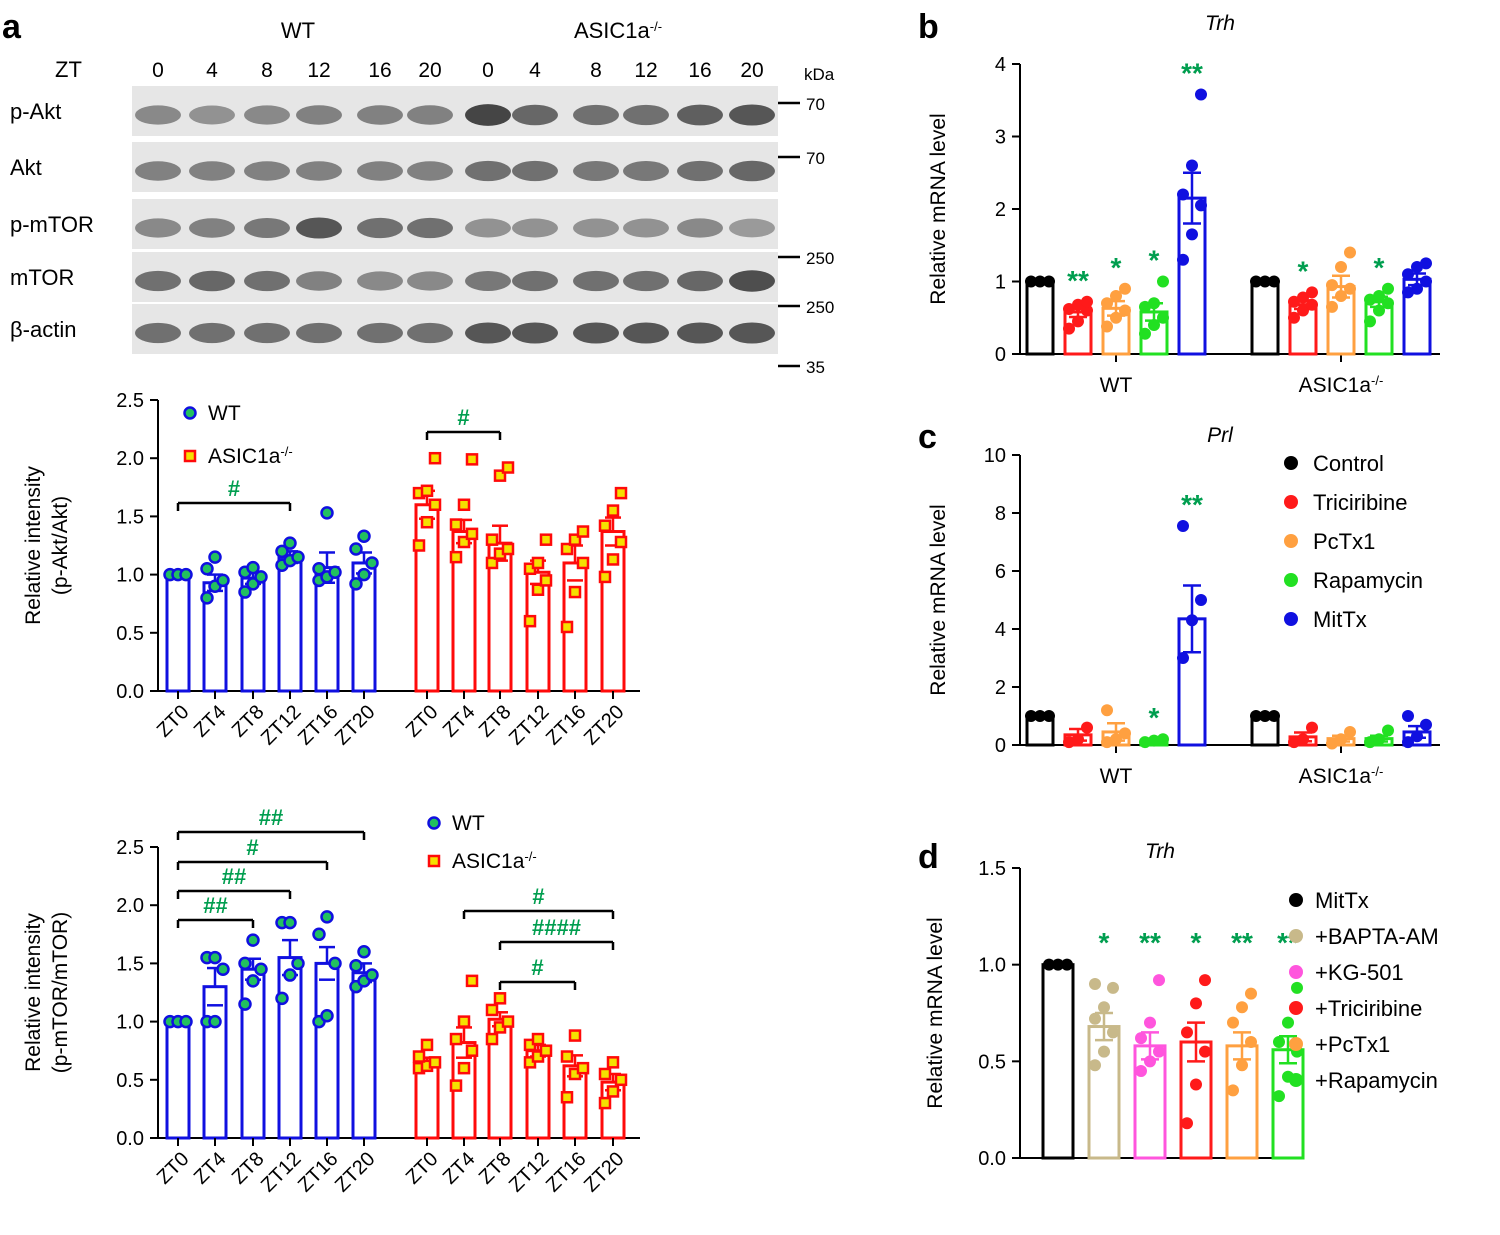 This screenshot has height=1235, width=1500. What do you see at coordinates (458, 70) in the screenshot?
I see `blot-lane-labels: 0 4 8 12 16 20 0 4 8 12 16 20` at bounding box center [458, 70].